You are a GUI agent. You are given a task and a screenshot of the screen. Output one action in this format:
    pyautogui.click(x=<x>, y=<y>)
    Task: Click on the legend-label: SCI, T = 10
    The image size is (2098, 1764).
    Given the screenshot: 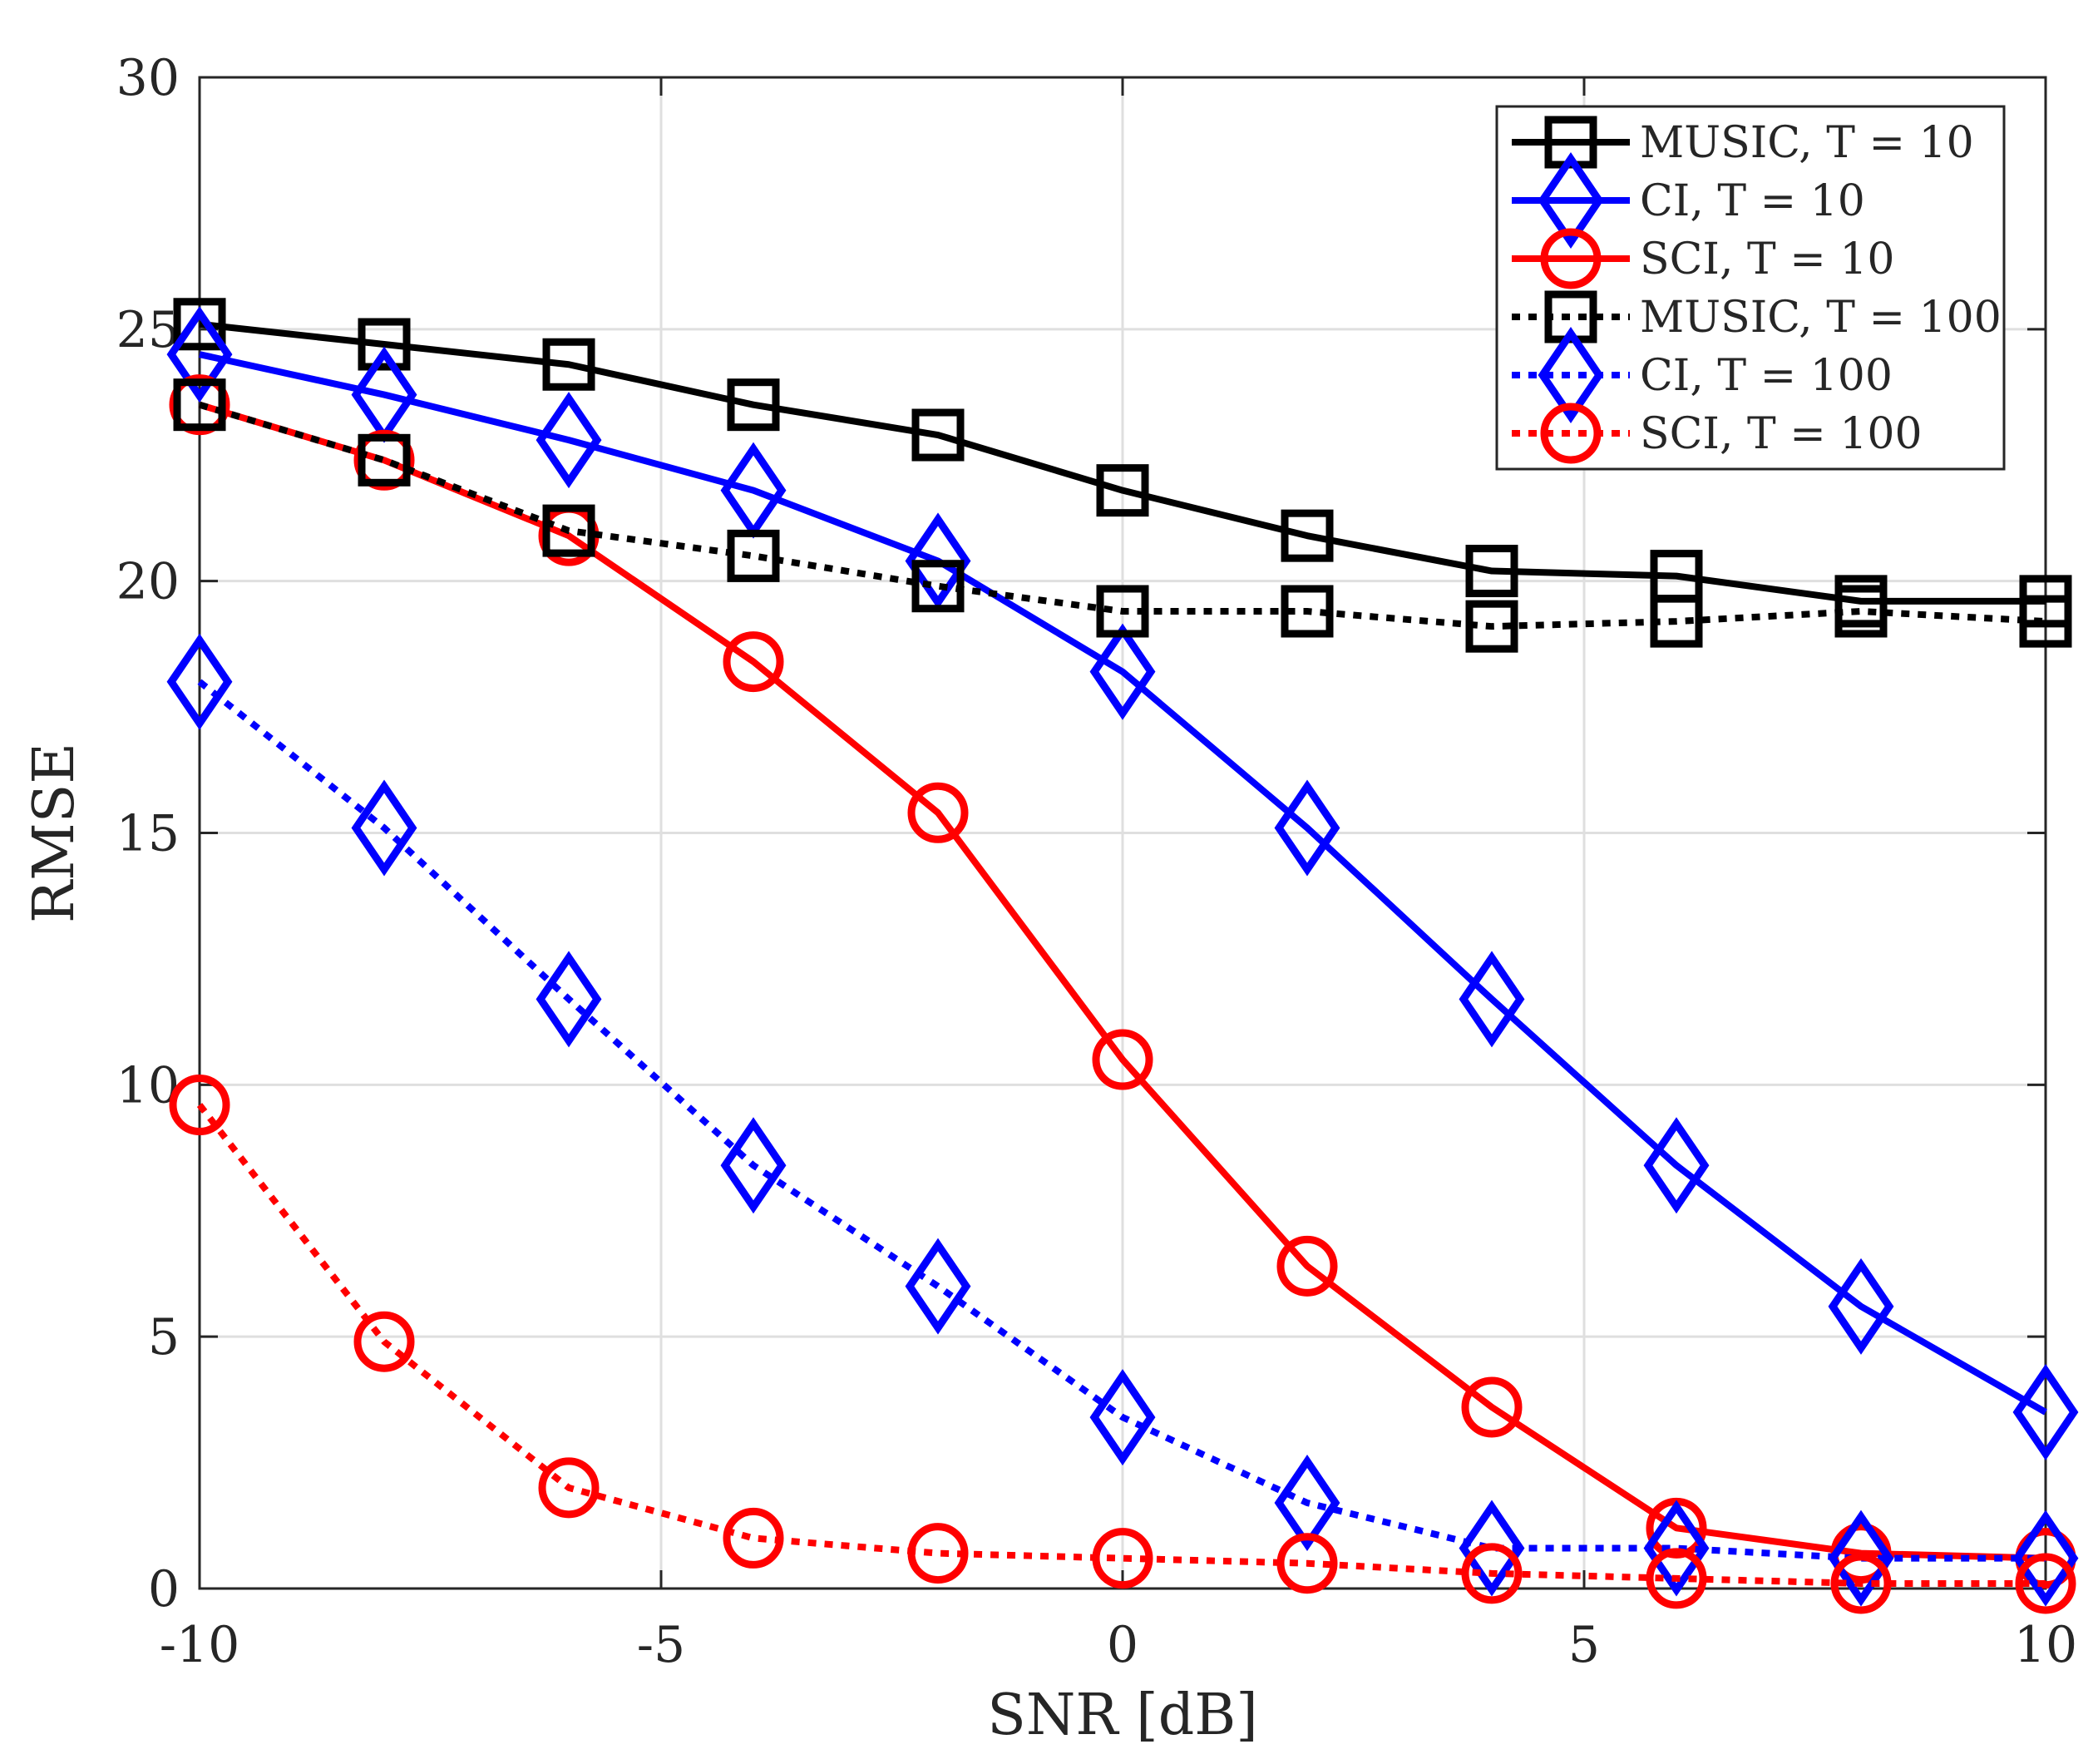 What is the action you would take?
    pyautogui.click(x=1767, y=259)
    